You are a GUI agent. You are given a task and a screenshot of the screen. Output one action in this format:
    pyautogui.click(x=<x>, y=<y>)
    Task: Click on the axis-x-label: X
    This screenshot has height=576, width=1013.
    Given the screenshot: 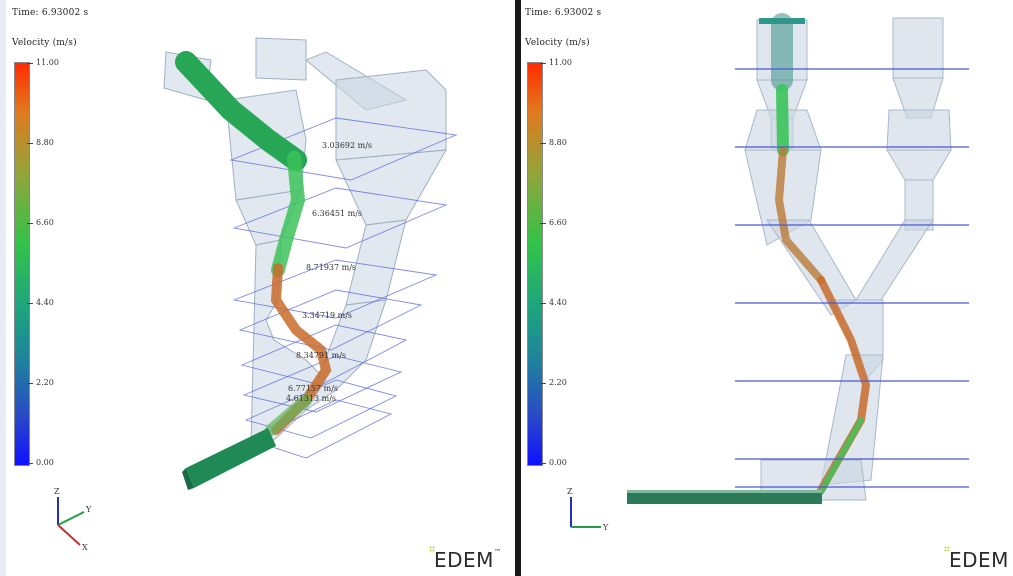 What is the action you would take?
    pyautogui.click(x=85, y=547)
    